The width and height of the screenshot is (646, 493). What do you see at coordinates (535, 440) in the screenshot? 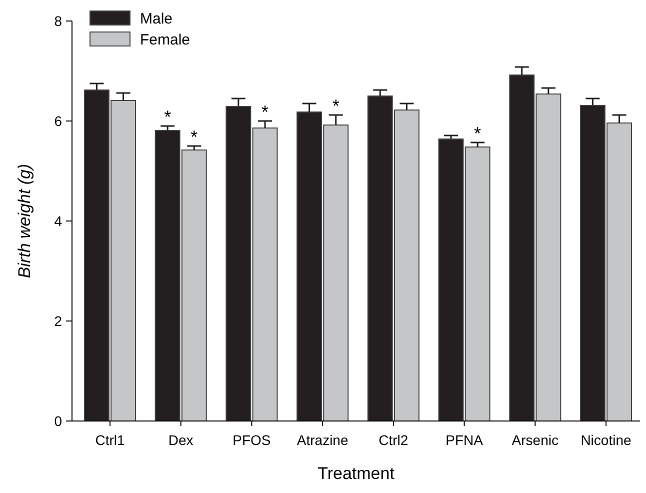
I see `x-tick-label: Arsenic` at bounding box center [535, 440].